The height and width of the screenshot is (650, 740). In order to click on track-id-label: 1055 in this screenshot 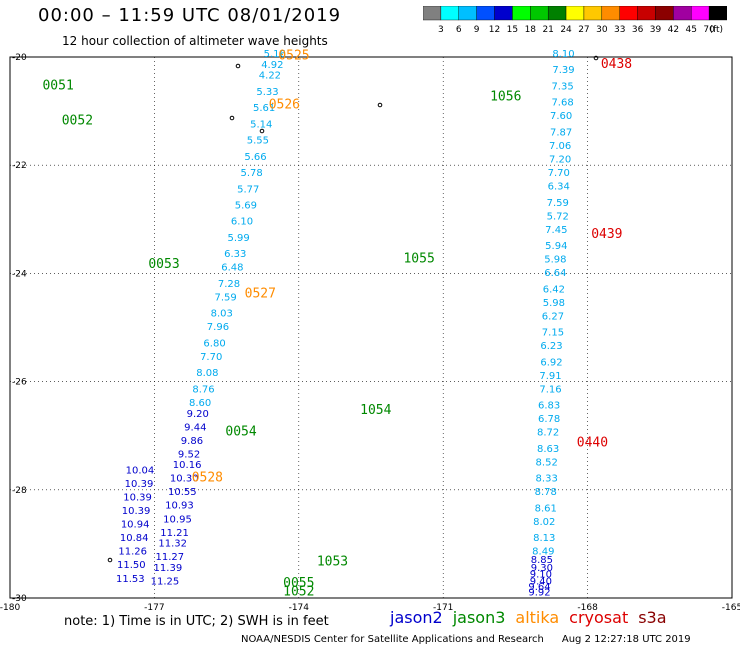, I will do `click(418, 259)`.